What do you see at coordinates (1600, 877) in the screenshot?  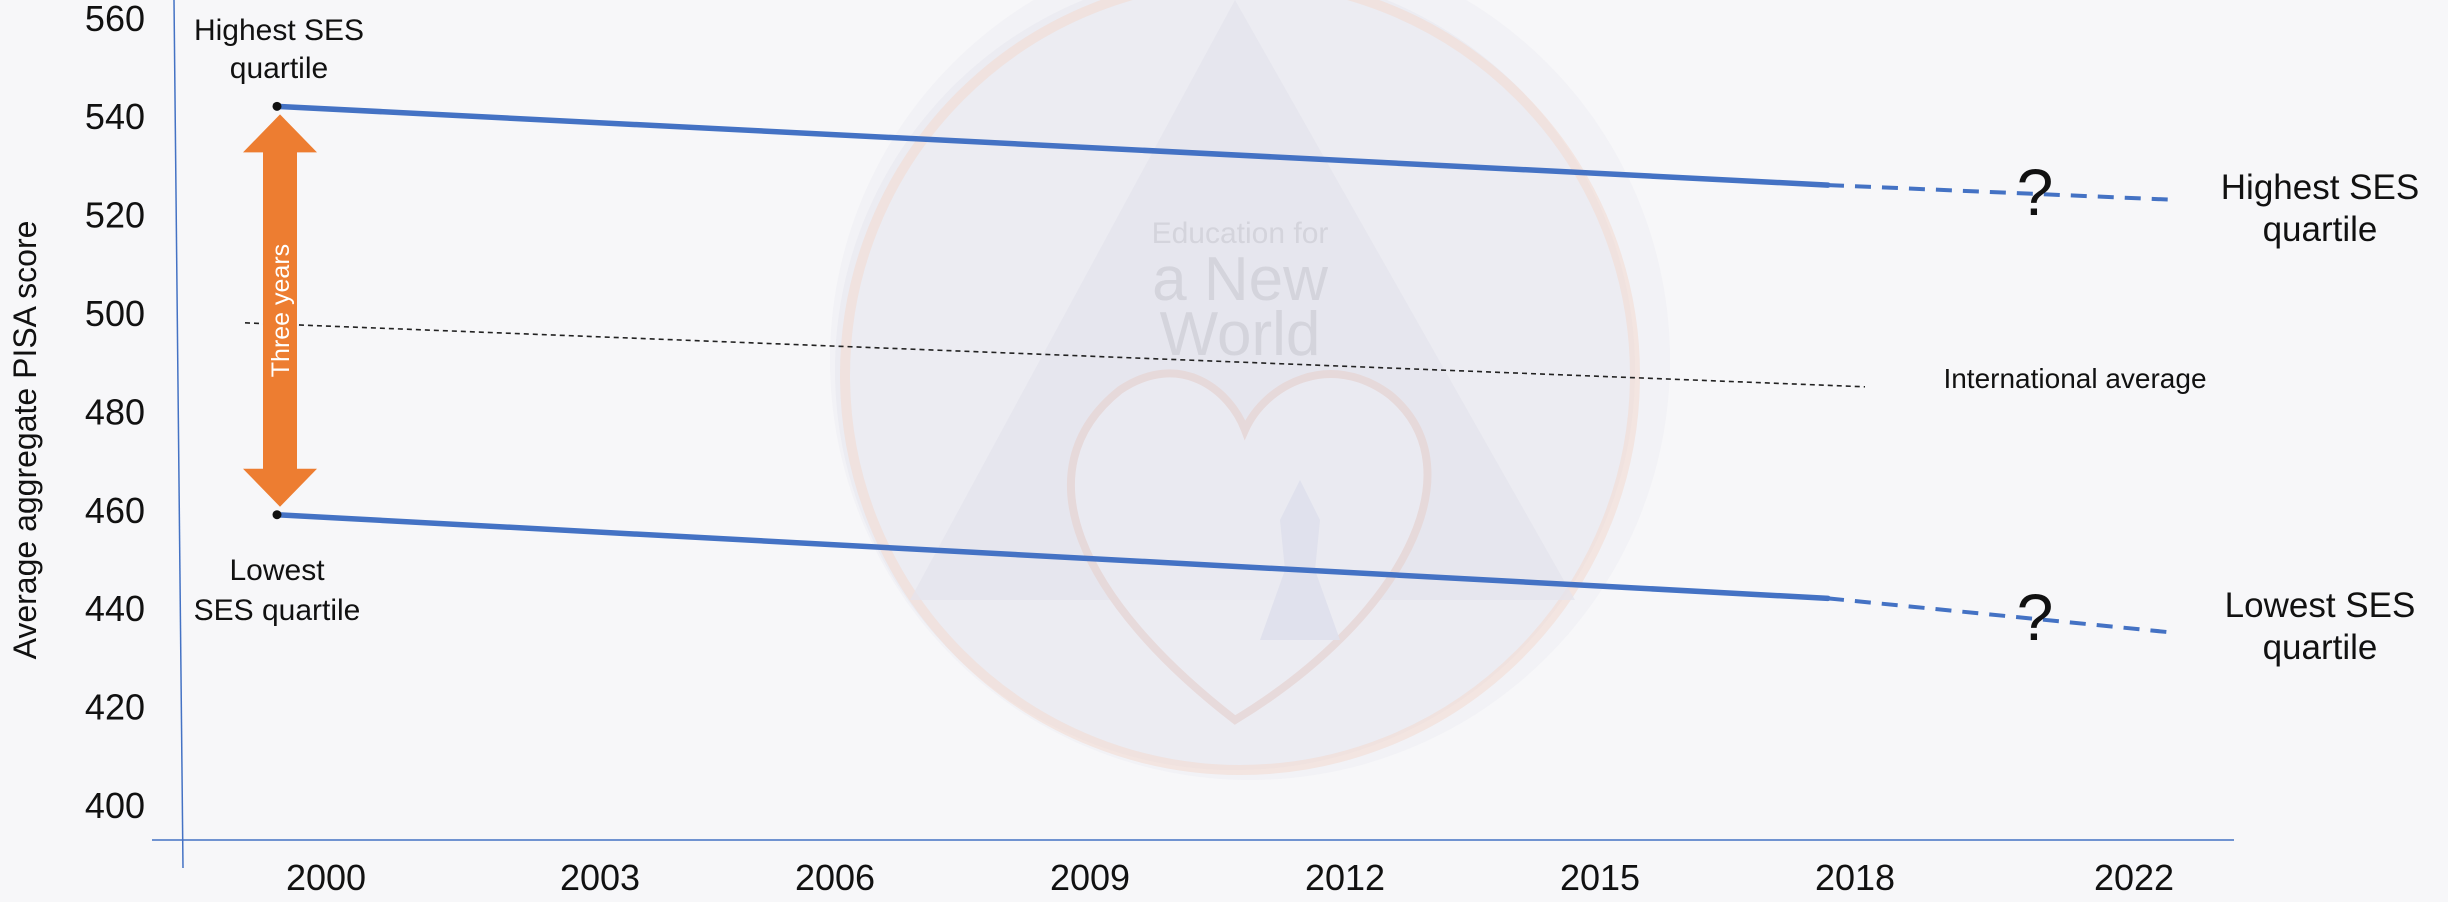 I see `x-tick-label: 2015` at bounding box center [1600, 877].